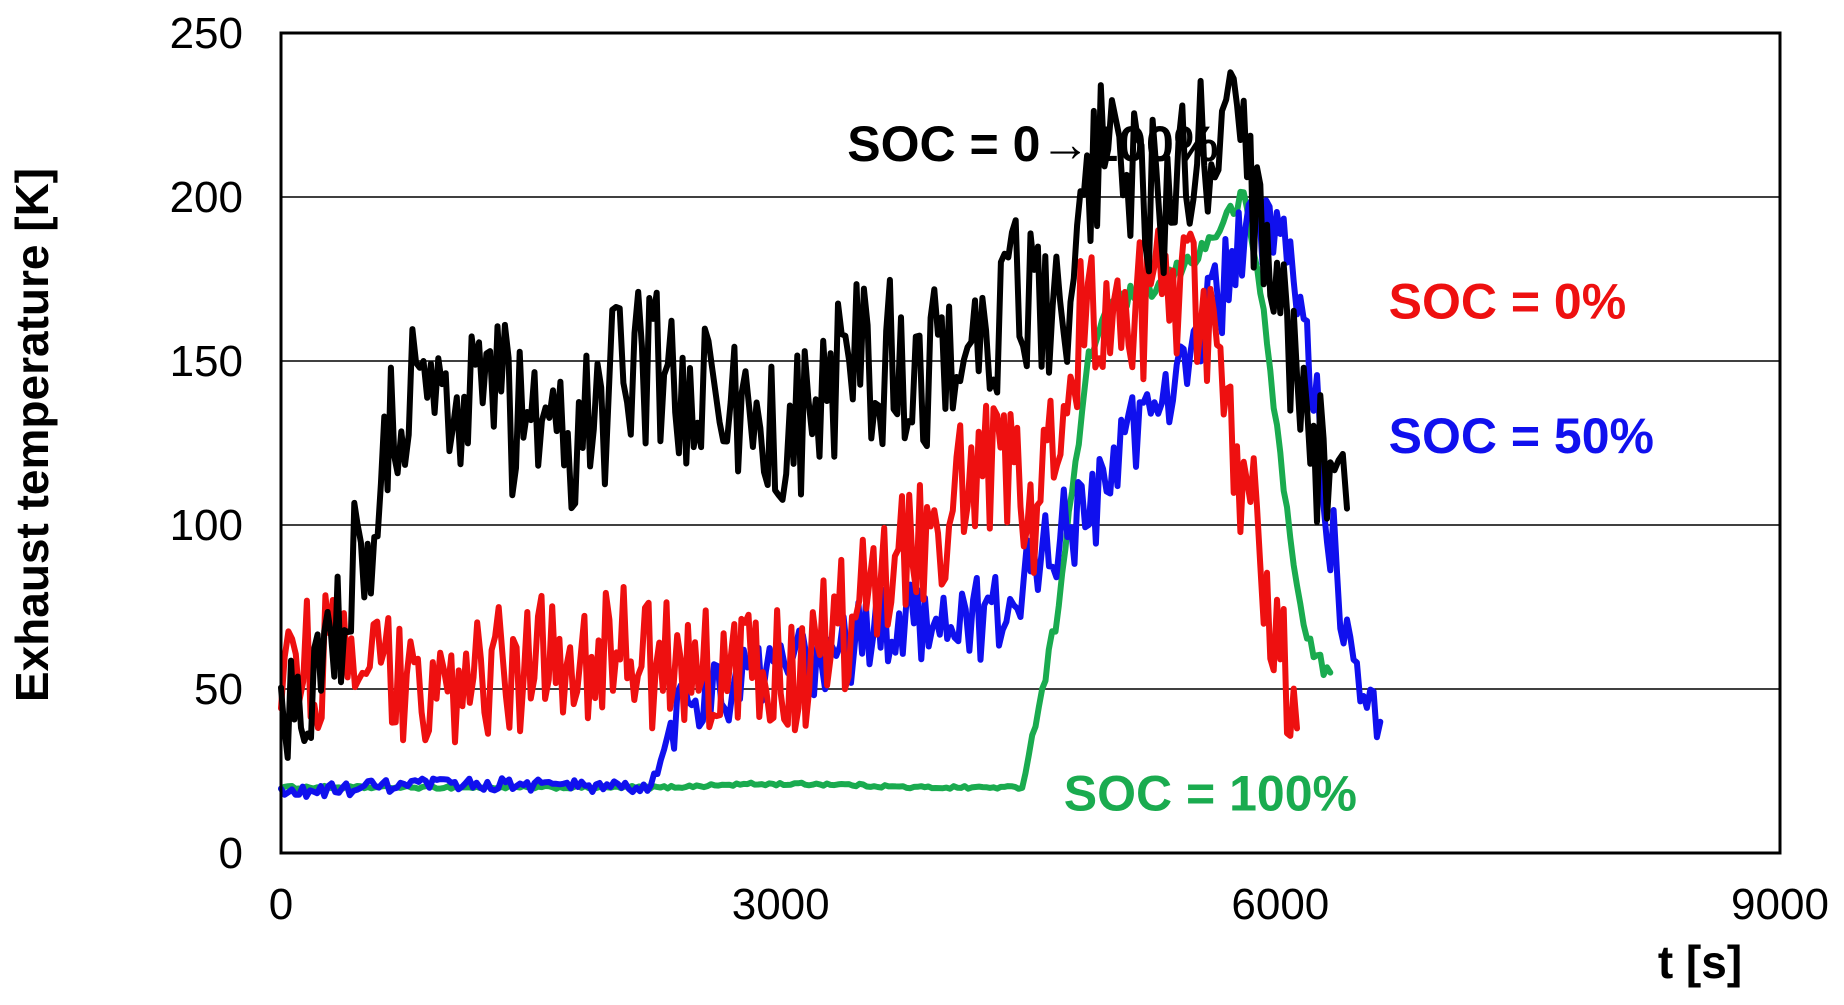 The width and height of the screenshot is (1844, 1005). Describe the element at coordinates (1032, 144) in the screenshot. I see `annotation-soc-0-100: SOC = 0→100%` at that location.